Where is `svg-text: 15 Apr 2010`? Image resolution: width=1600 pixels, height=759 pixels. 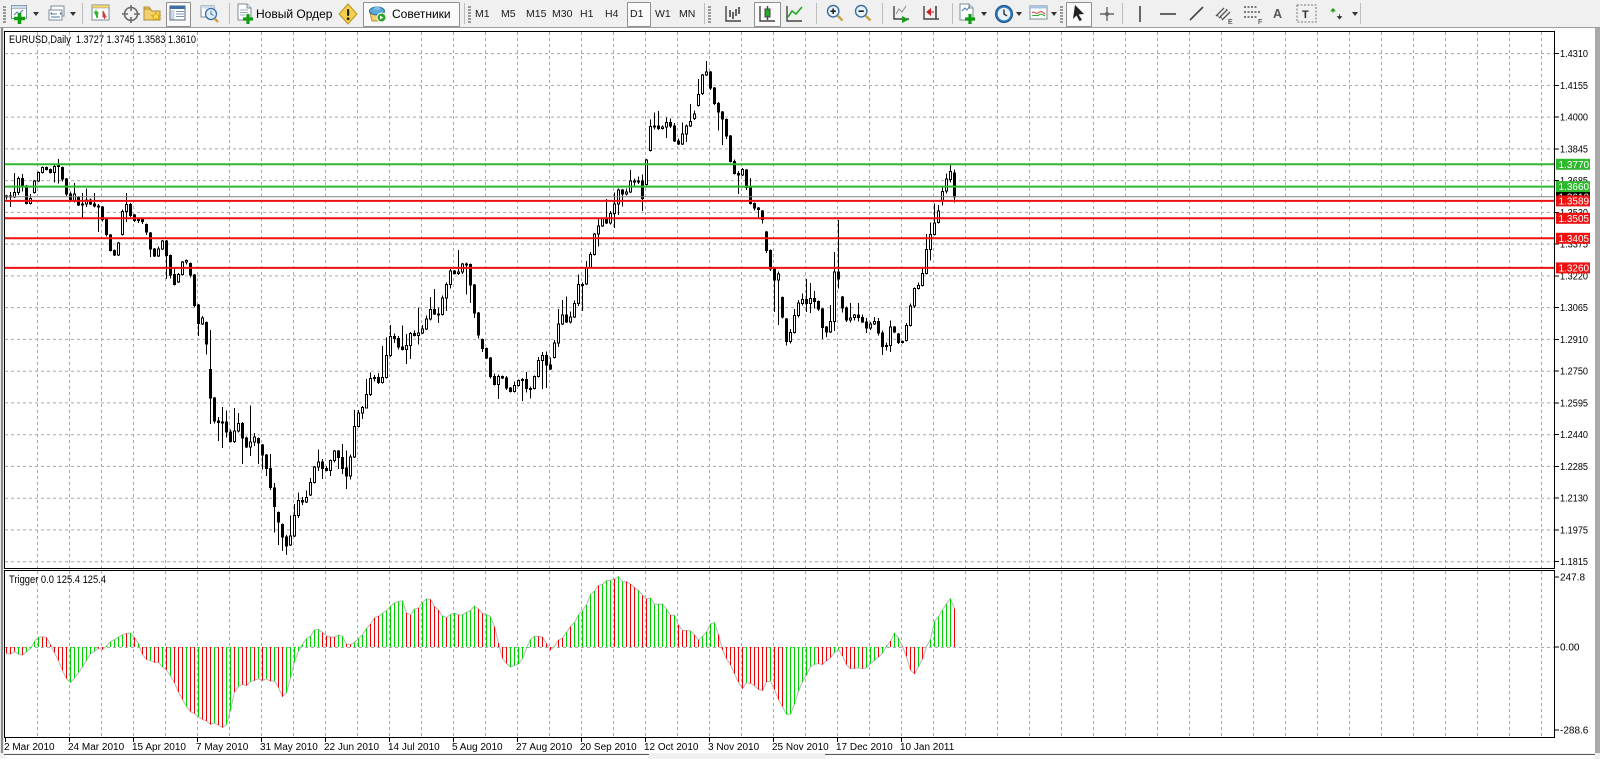 svg-text: 15 Apr 2010 is located at coordinates (159, 747).